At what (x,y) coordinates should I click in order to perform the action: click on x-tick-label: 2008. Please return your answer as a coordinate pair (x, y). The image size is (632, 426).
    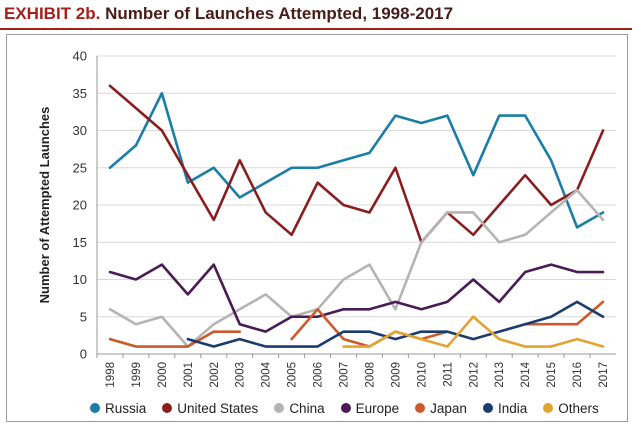
    Looking at the image, I should click on (370, 375).